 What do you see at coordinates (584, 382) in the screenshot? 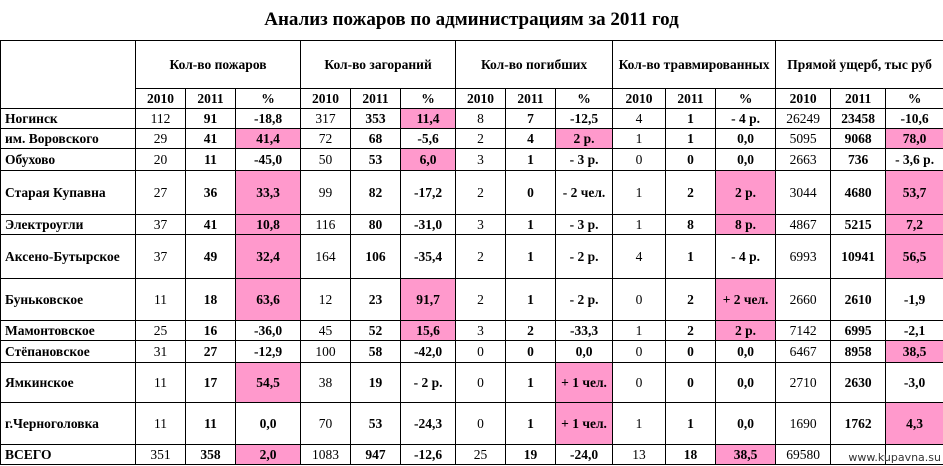
I see `cell: + 1 чел.` at bounding box center [584, 382].